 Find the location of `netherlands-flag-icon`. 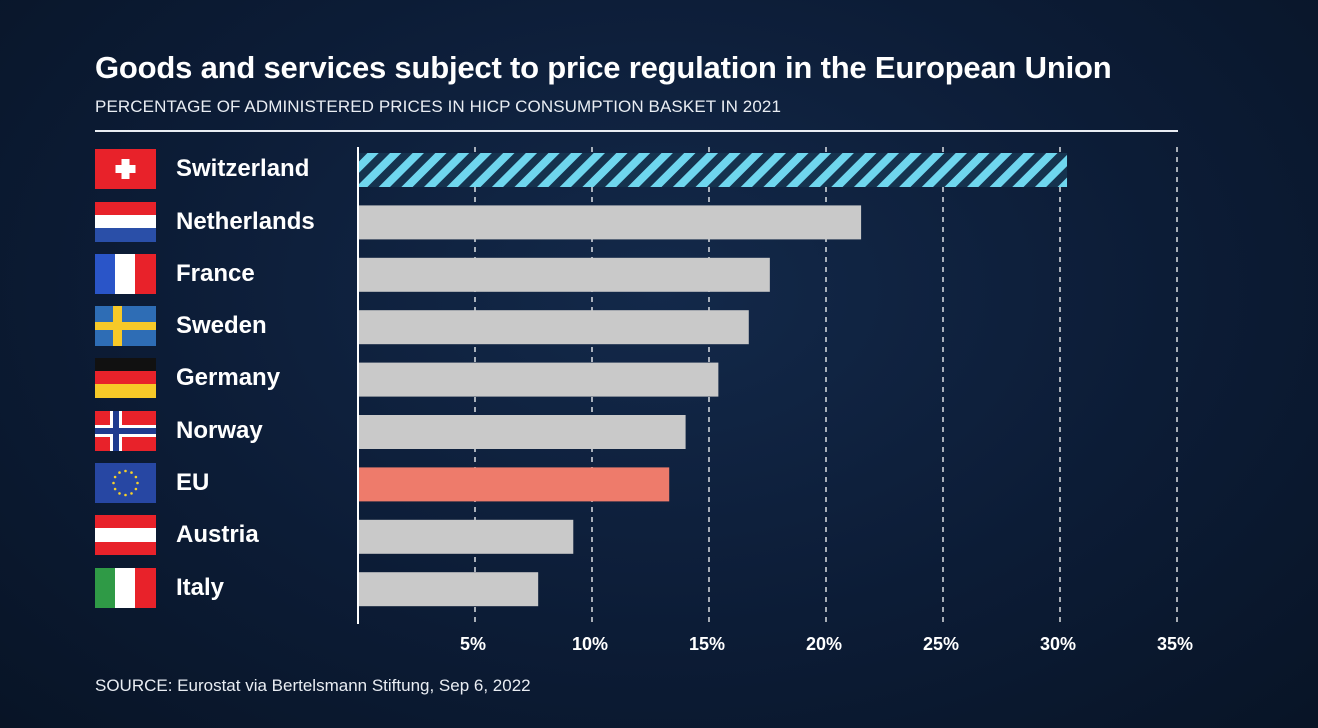

netherlands-flag-icon is located at coordinates (125, 222).